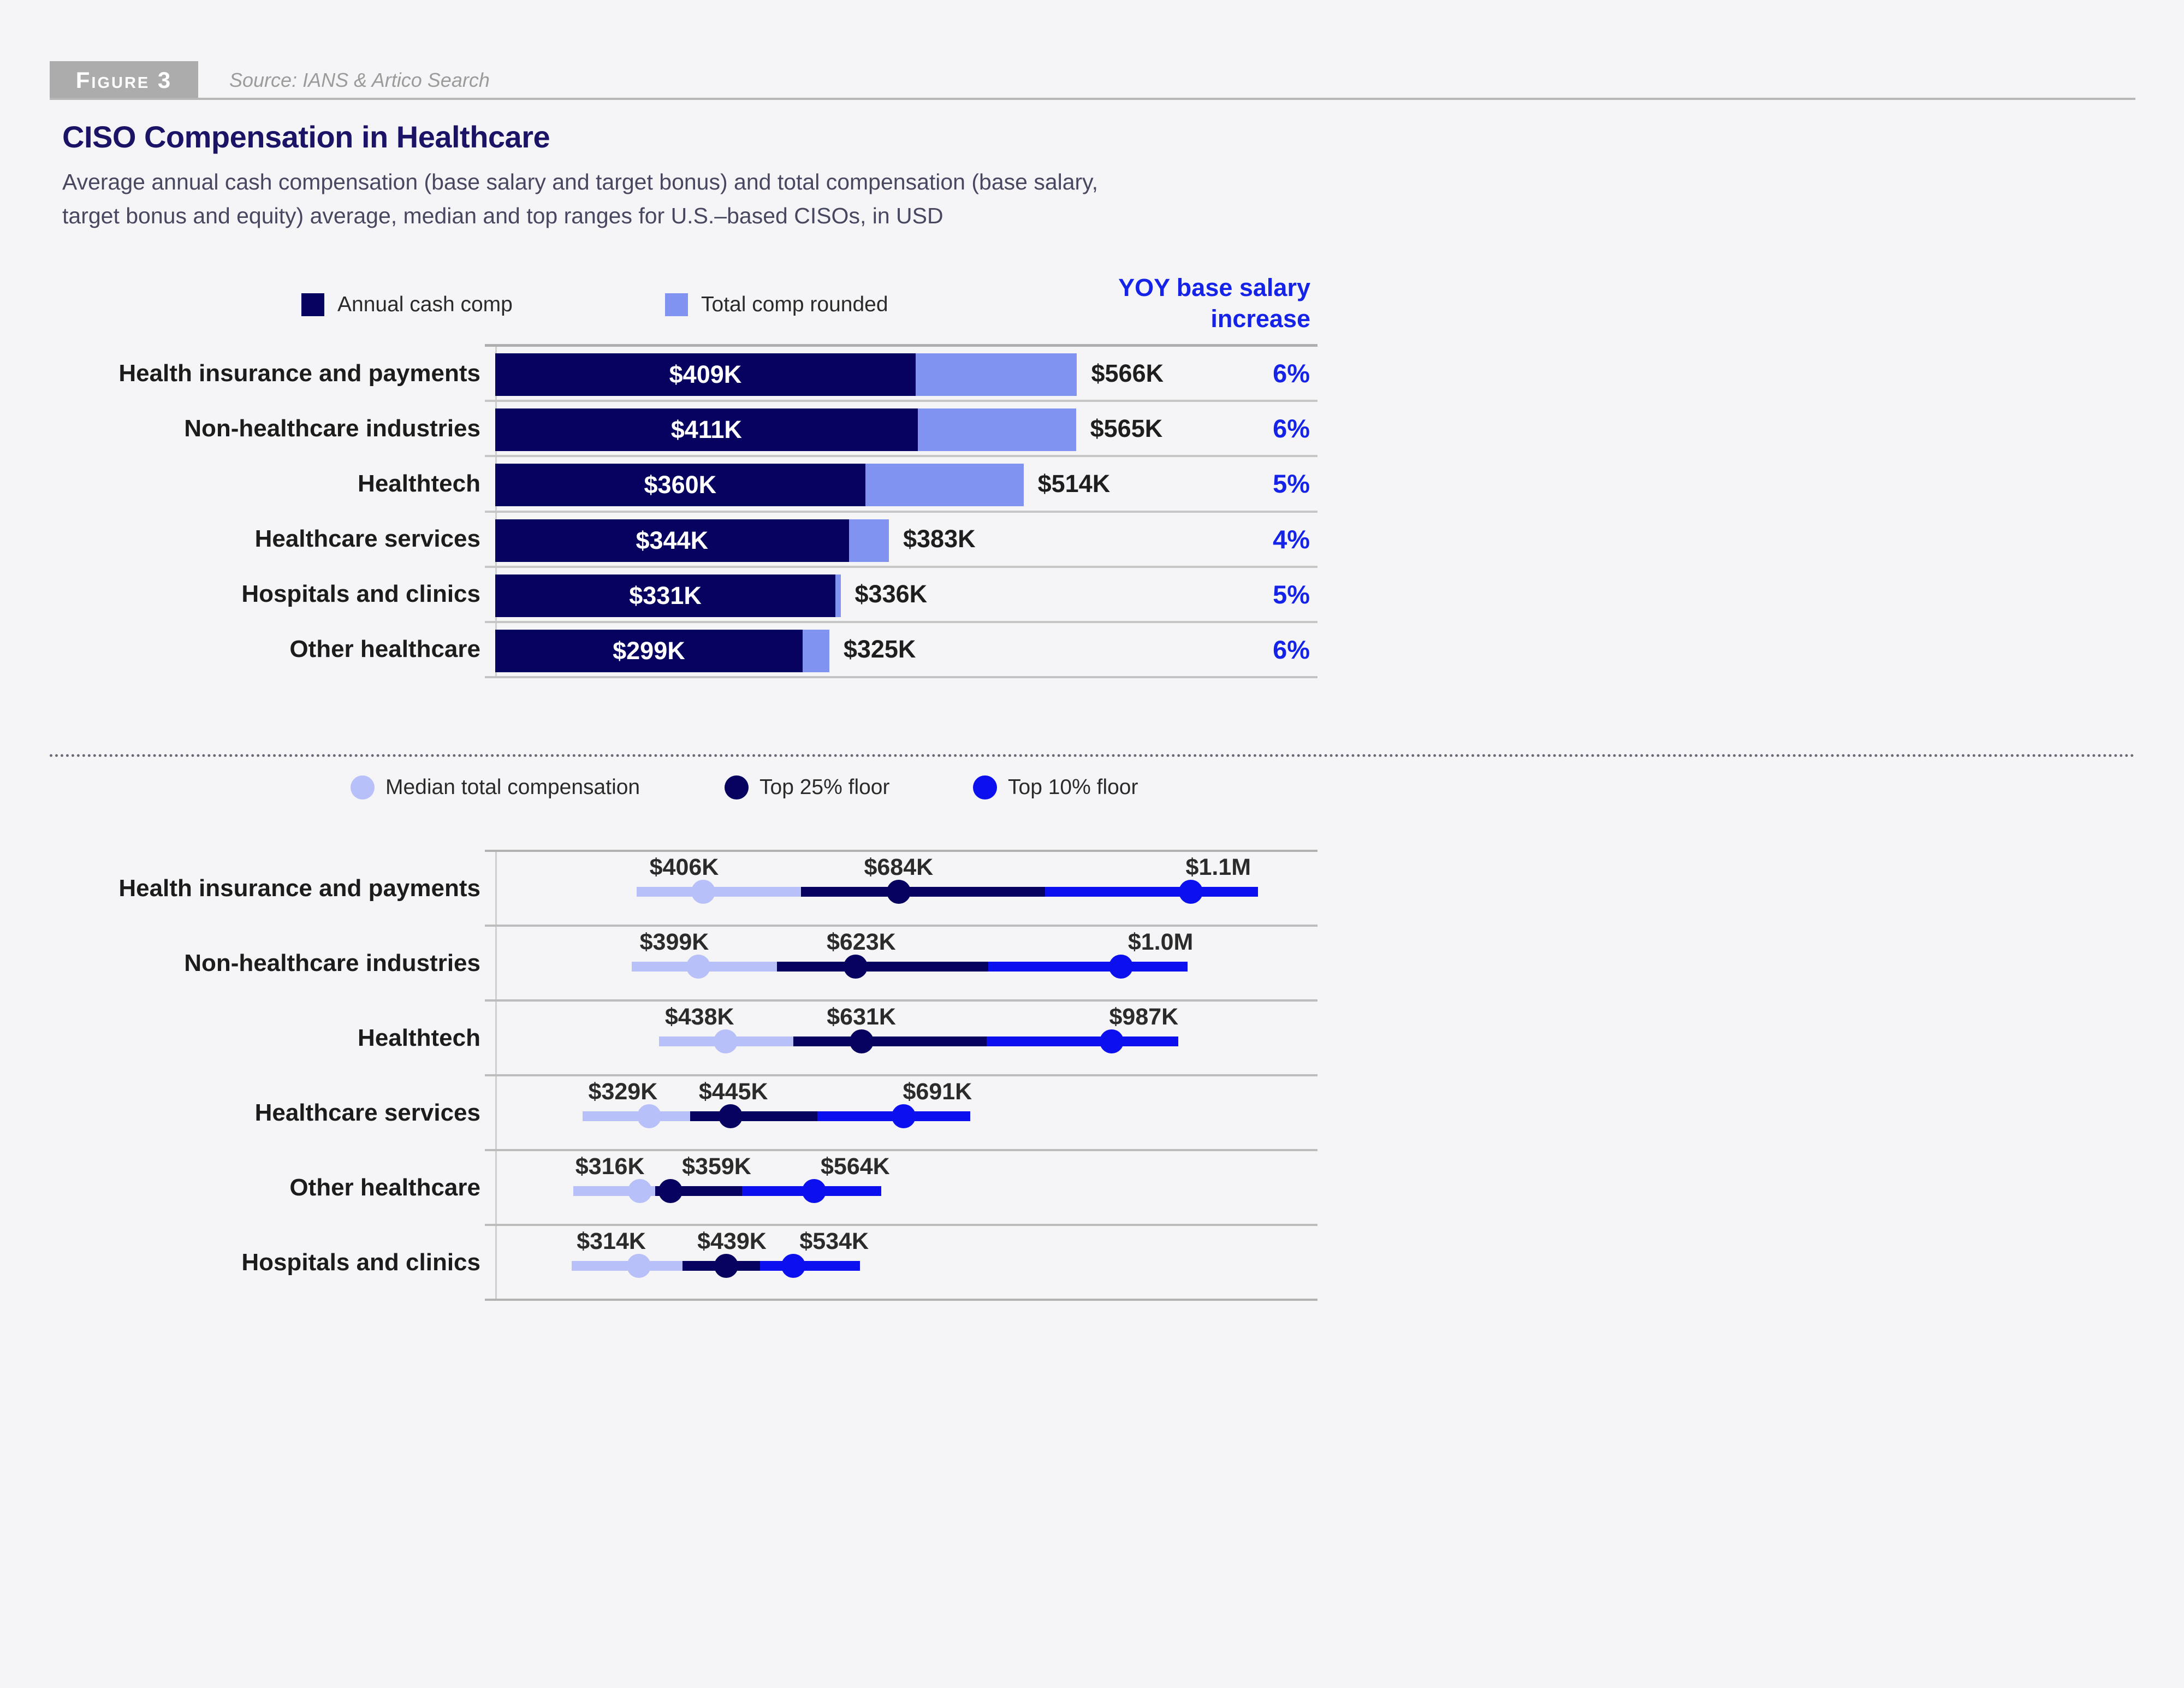 The image size is (2184, 1688). I want to click on annual-cash-value-label: $299K, so click(649, 651).